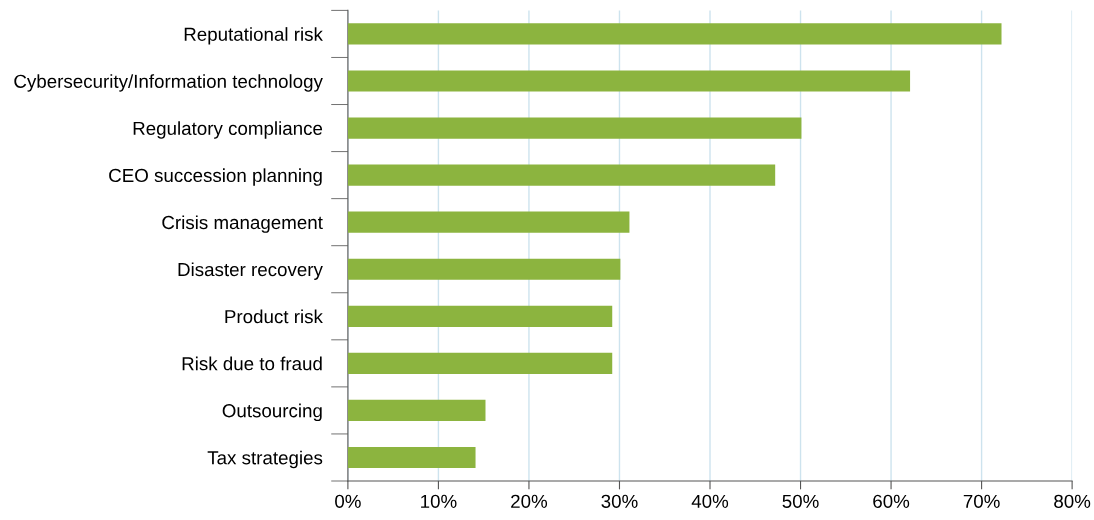 This screenshot has width=1094, height=520. Describe the element at coordinates (800, 501) in the screenshot. I see `x-tick-label: 50%` at that location.